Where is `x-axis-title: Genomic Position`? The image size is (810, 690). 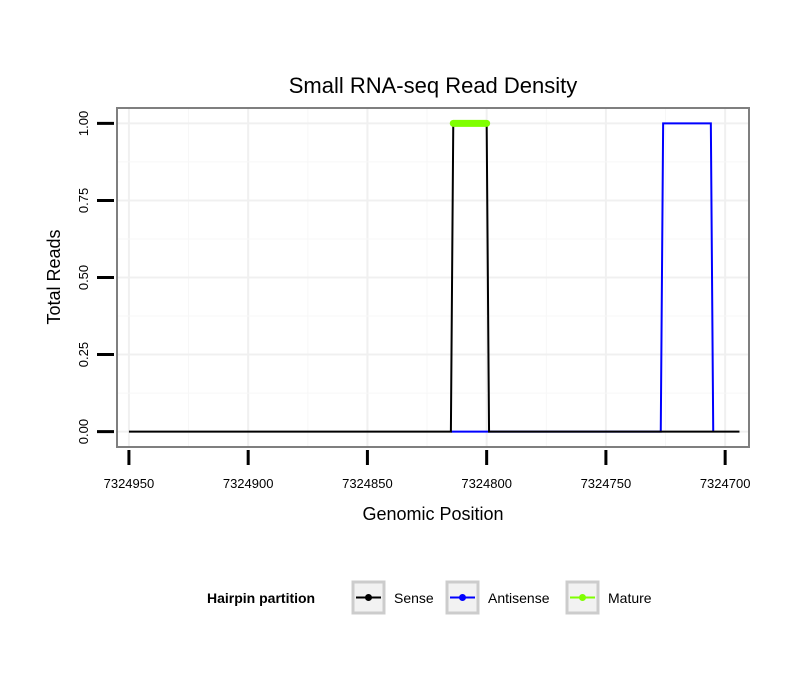 x-axis-title: Genomic Position is located at coordinates (432, 514).